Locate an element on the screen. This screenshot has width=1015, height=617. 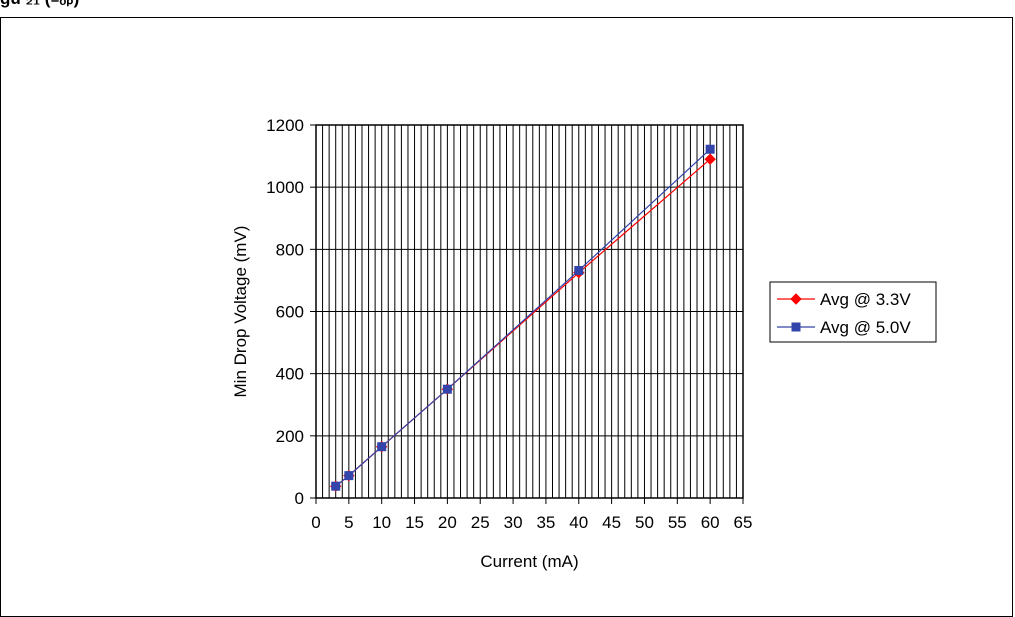
y-tick-label: 600 is located at coordinates (290, 312).